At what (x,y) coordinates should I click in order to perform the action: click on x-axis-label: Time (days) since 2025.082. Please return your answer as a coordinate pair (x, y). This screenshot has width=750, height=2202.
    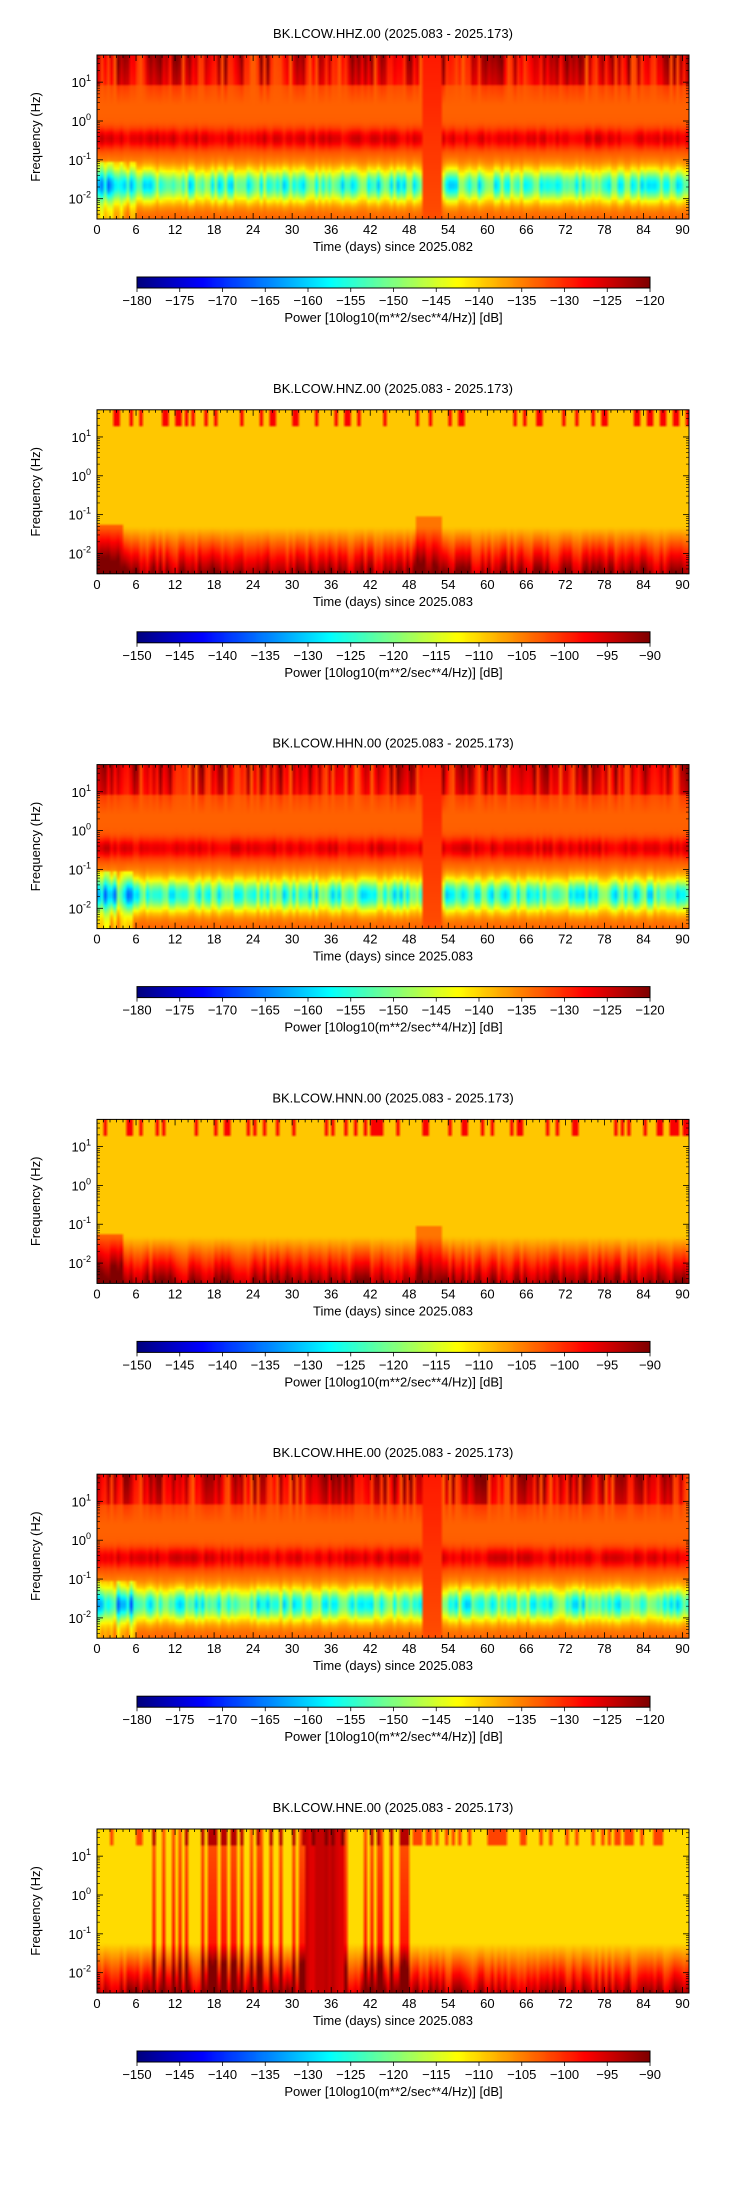
    Looking at the image, I should click on (393, 246).